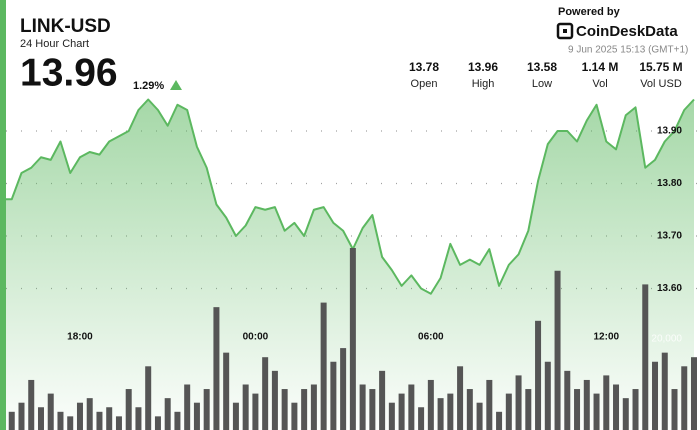 This screenshot has height=430, width=700. I want to click on y-tick-label: 13.60, so click(669, 288).